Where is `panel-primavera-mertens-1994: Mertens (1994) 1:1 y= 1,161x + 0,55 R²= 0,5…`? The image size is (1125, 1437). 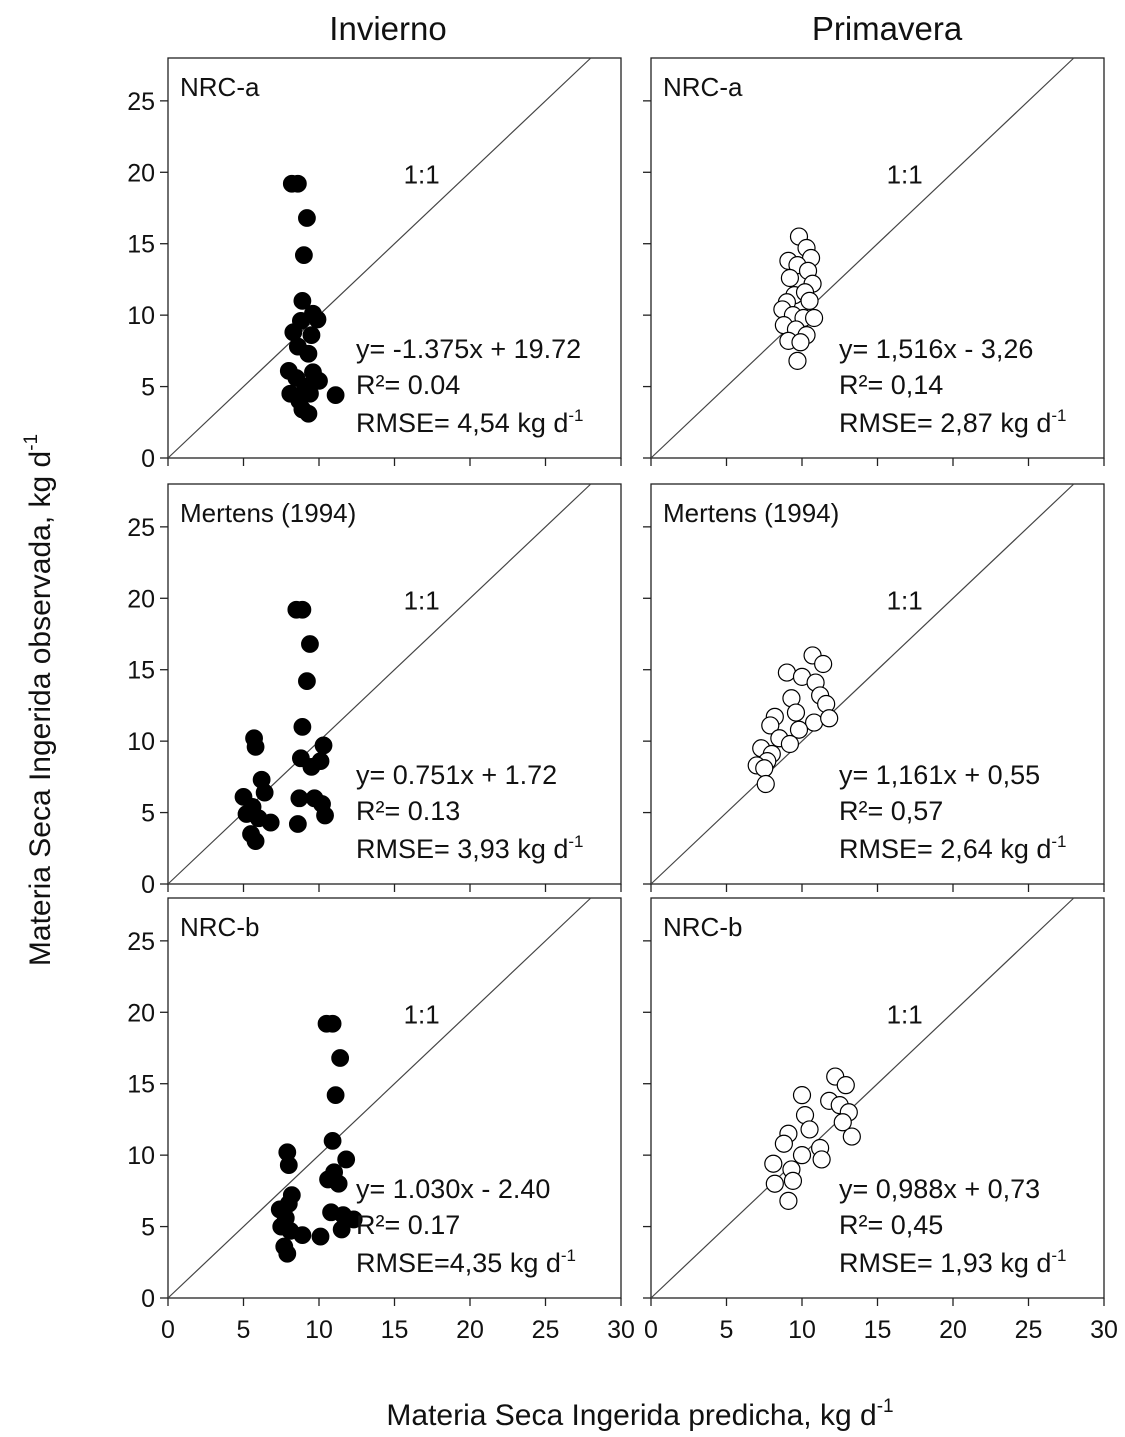
panel-primavera-mertens-1994: Mertens (1994) 1:1 y= 1,161x + 0,55 R²= 0,5… is located at coordinates (874, 687).